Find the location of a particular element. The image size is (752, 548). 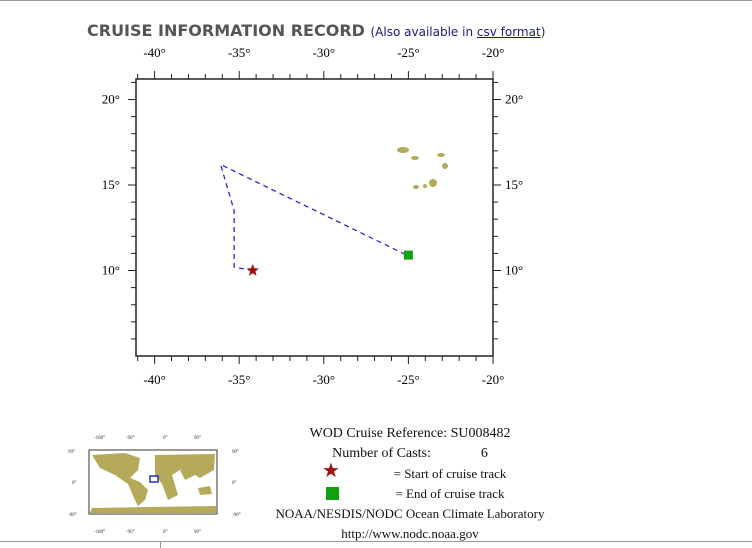

inset-australia is located at coordinates (205, 490).